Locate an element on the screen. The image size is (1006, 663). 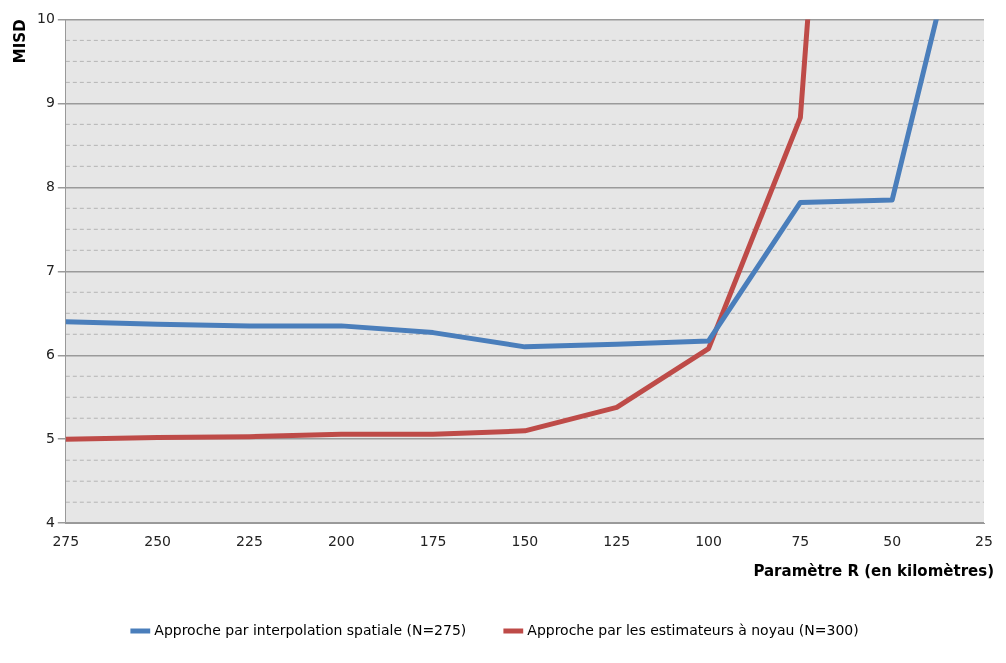
x-tick-label: 25 is located at coordinates (984, 541).